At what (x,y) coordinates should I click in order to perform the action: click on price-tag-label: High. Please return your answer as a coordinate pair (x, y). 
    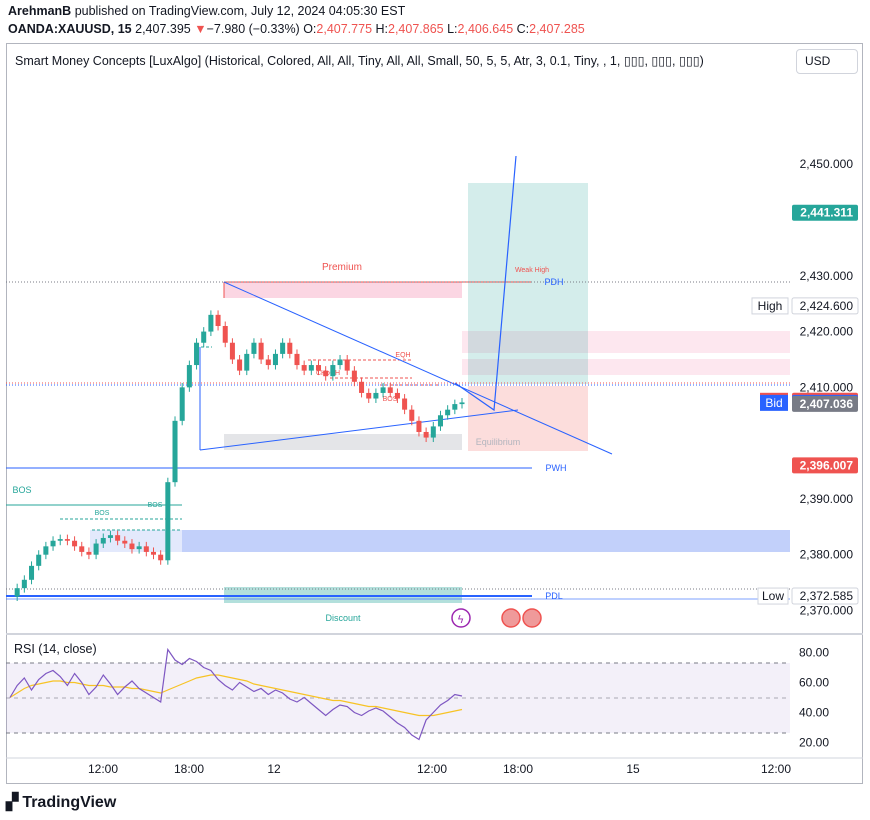
    Looking at the image, I should click on (770, 306).